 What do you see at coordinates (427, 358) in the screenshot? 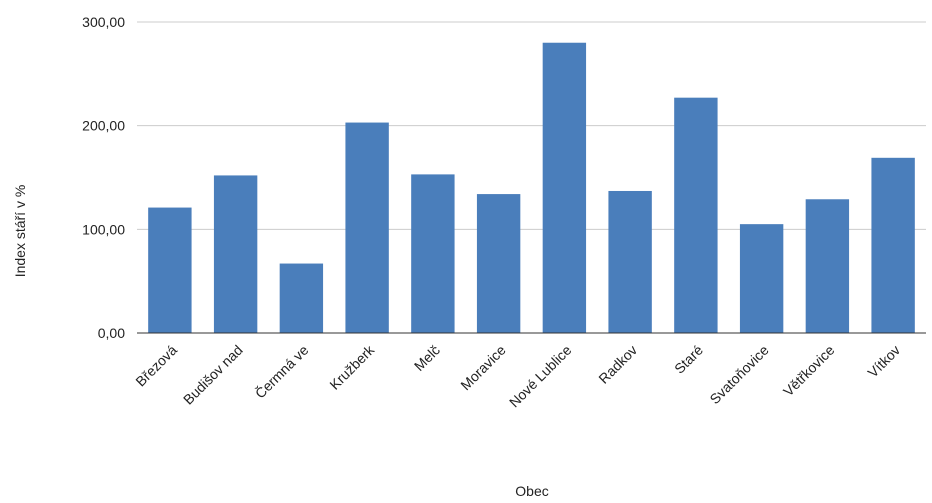
I see `x-tick-label: Melč` at bounding box center [427, 358].